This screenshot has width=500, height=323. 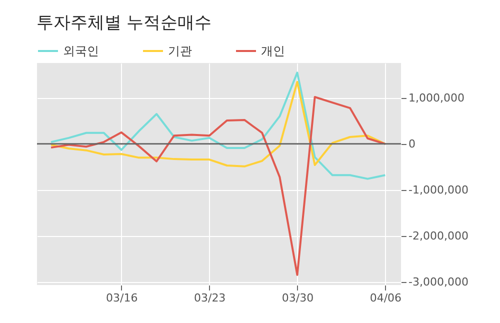 What do you see at coordinates (122, 298) in the screenshot?
I see `x-tick-label: 03/16` at bounding box center [122, 298].